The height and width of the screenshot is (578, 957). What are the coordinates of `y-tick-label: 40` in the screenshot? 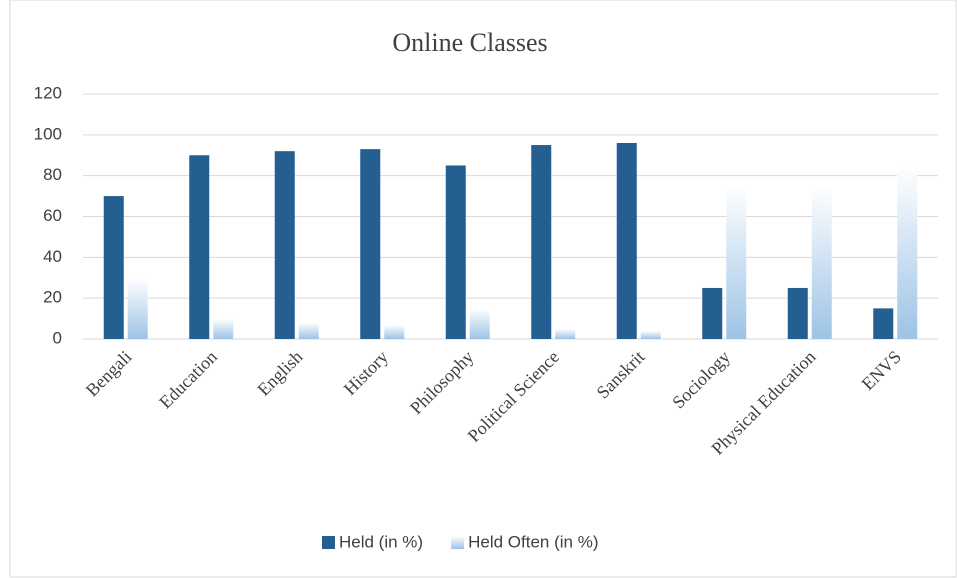 It's located at (52, 256).